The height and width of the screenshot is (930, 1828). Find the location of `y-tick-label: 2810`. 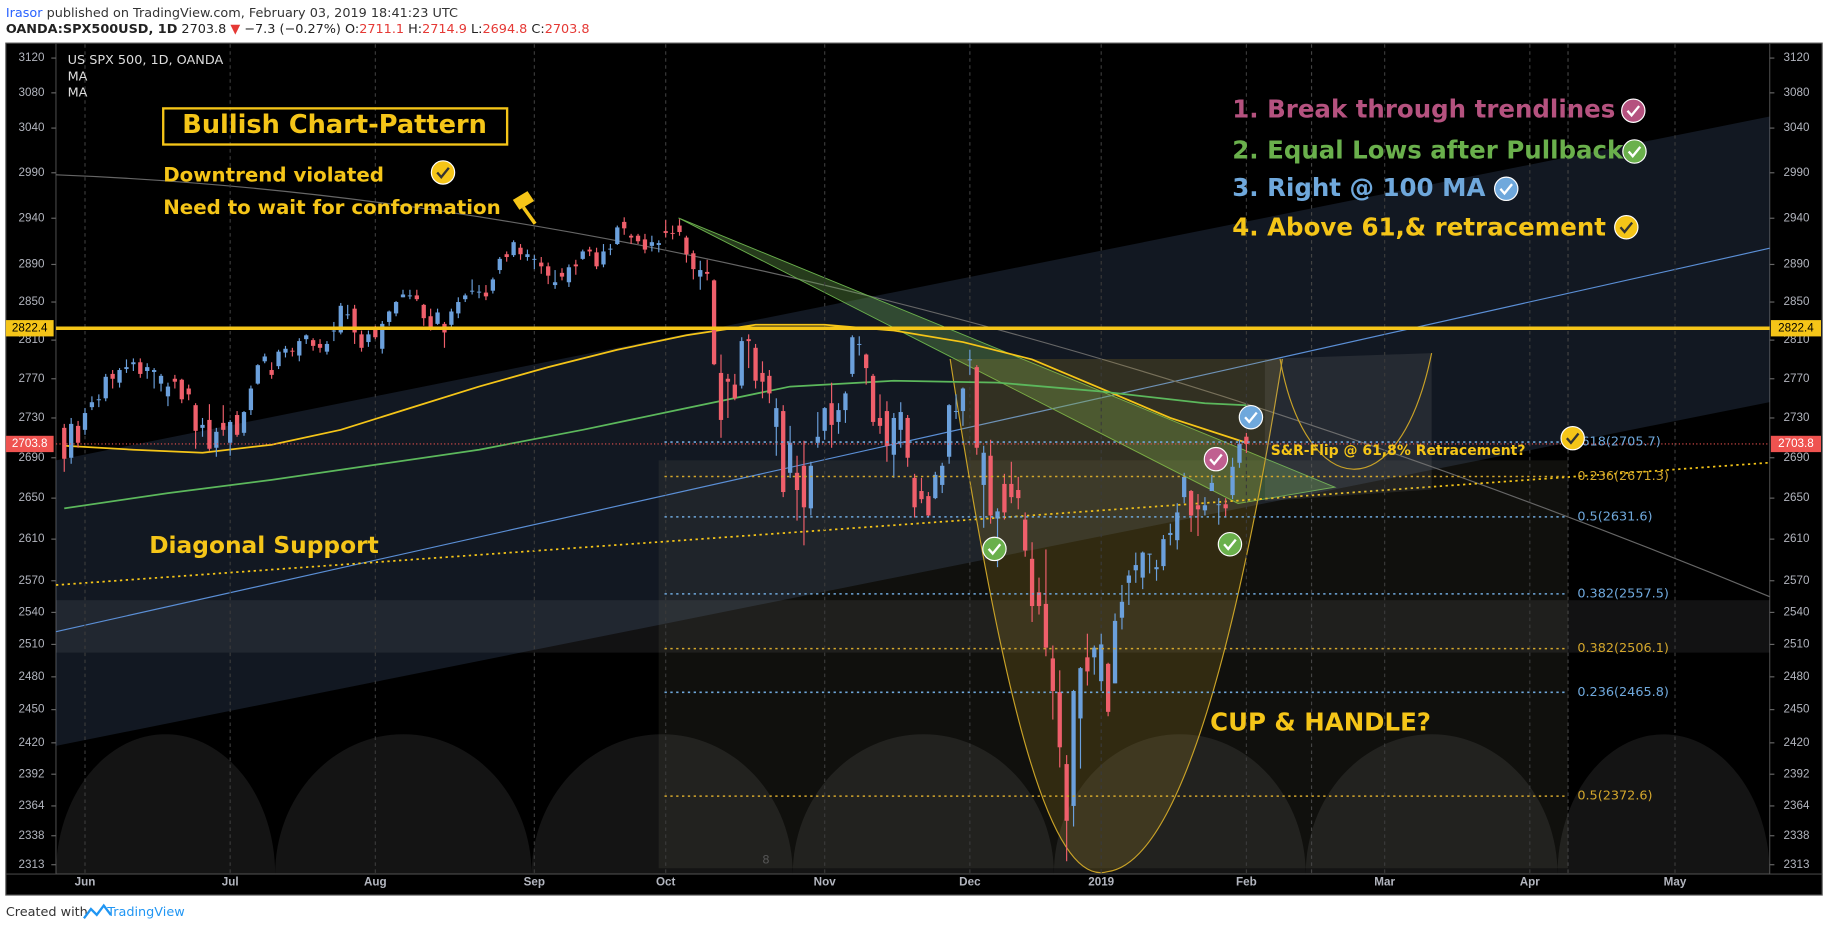

y-tick-label: 2810 is located at coordinates (32, 339).